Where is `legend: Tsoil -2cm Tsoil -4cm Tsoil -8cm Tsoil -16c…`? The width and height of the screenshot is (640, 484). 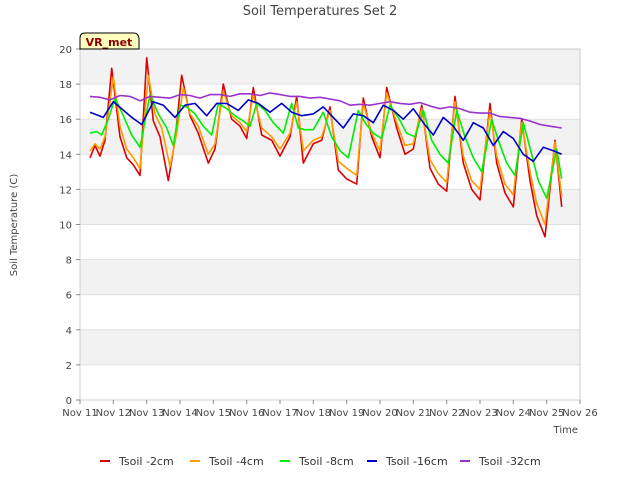
legend: Tsoil -2cm Tsoil -4cm Tsoil -8cm Tsoil -16c… is located at coordinates (320, 461).